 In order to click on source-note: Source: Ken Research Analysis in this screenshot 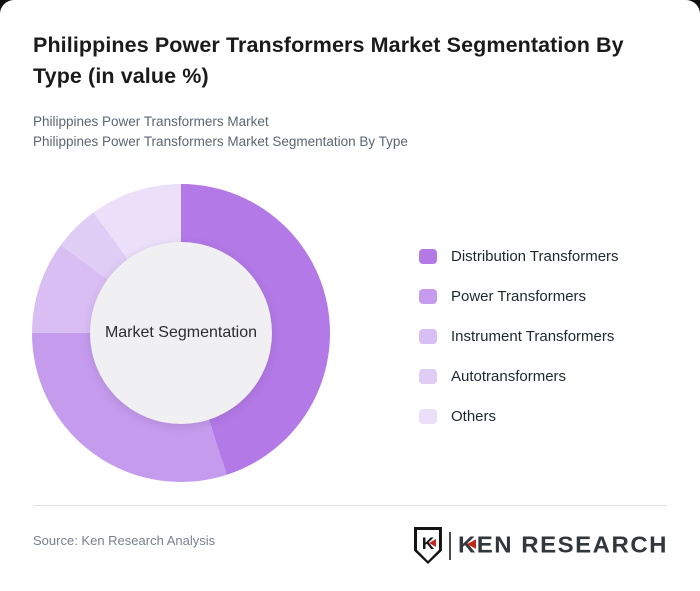, I will do `click(124, 540)`.